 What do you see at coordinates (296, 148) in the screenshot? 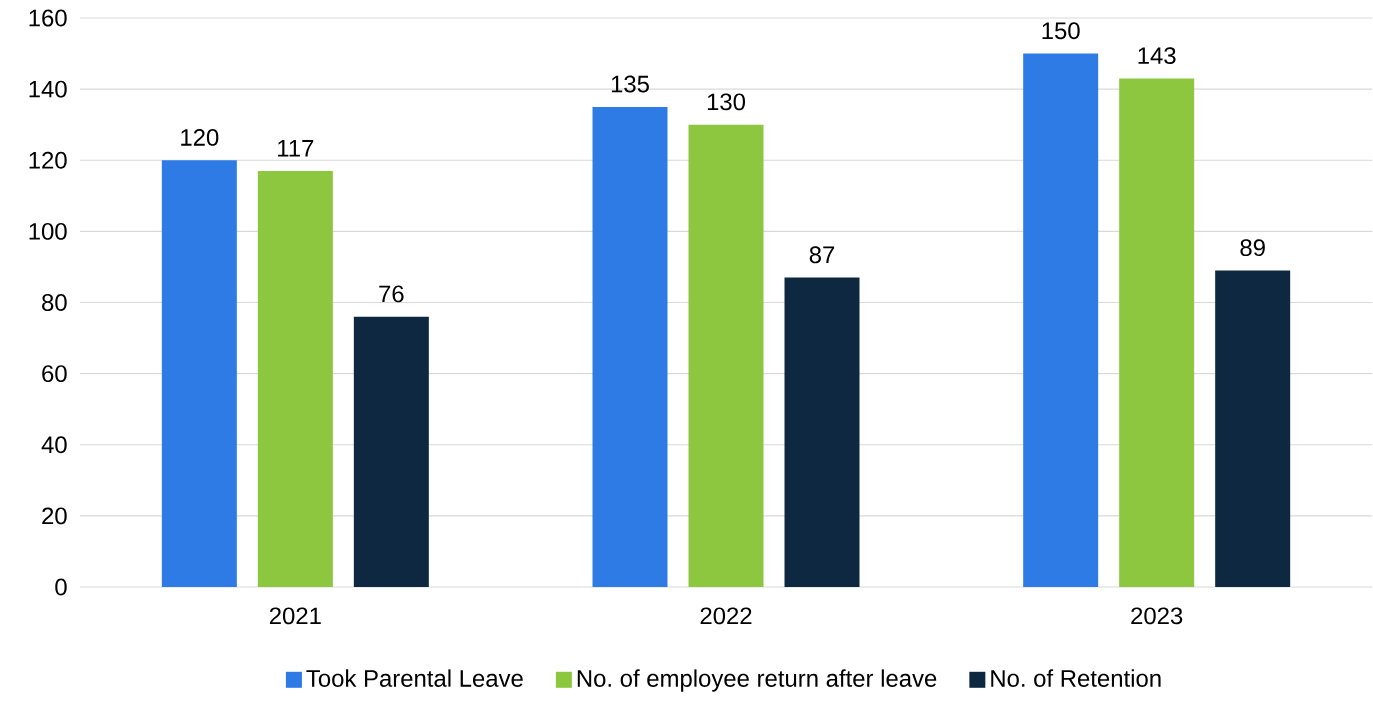
I see `data-label: 117` at bounding box center [296, 148].